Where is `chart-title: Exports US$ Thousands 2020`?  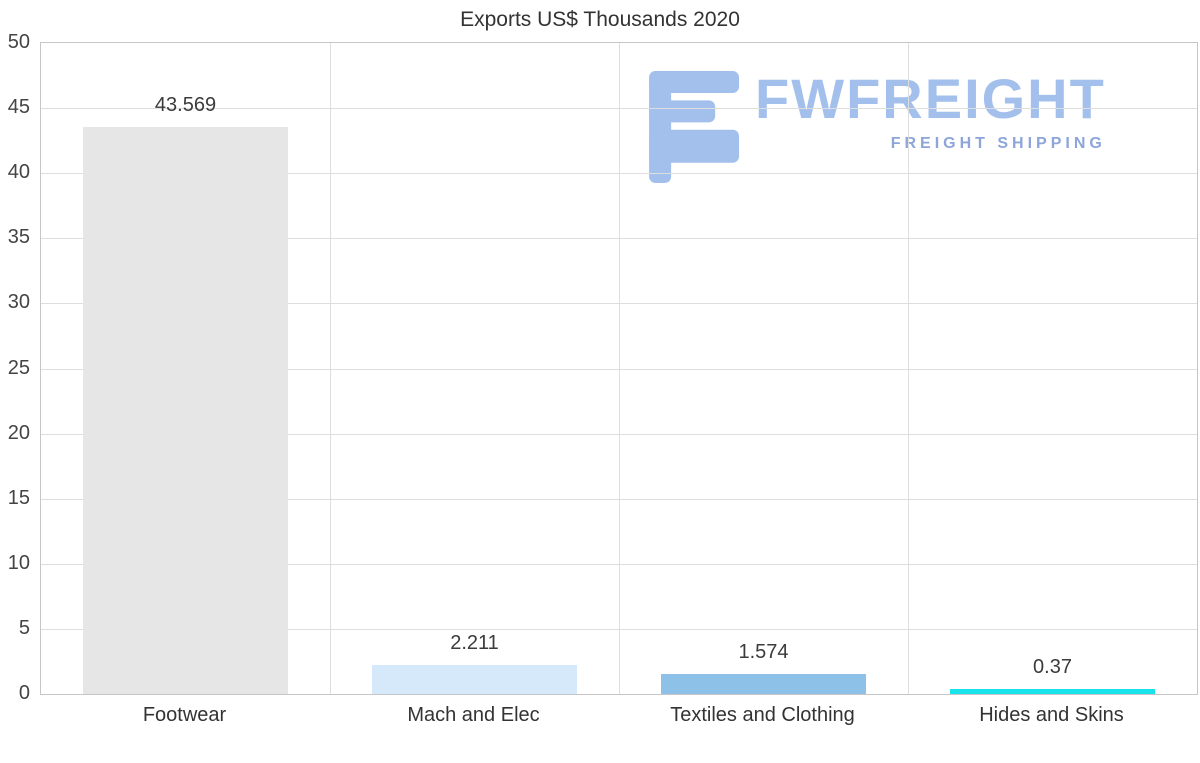
chart-title: Exports US$ Thousands 2020 is located at coordinates (600, 19).